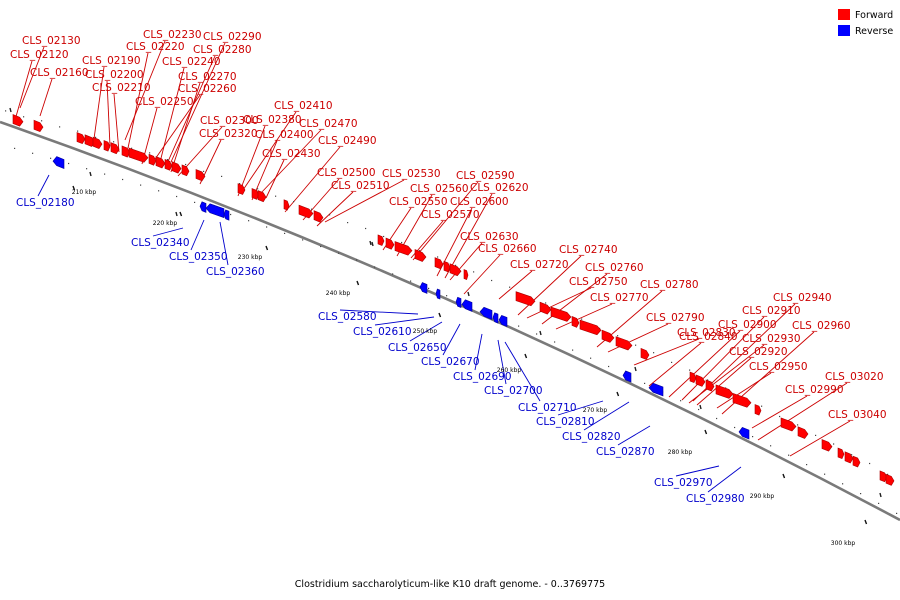  What do you see at coordinates (513, 391) in the screenshot?
I see `reverse-gene-label: CLS_02700` at bounding box center [513, 391].